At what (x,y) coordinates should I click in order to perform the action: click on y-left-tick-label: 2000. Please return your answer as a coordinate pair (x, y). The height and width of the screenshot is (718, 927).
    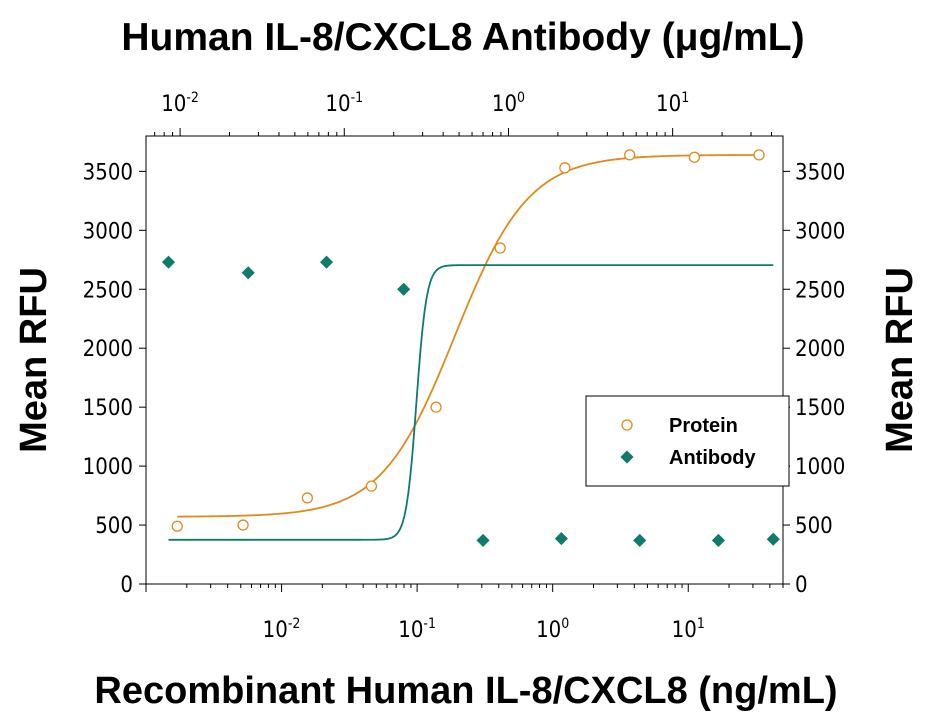
    Looking at the image, I should click on (108, 349).